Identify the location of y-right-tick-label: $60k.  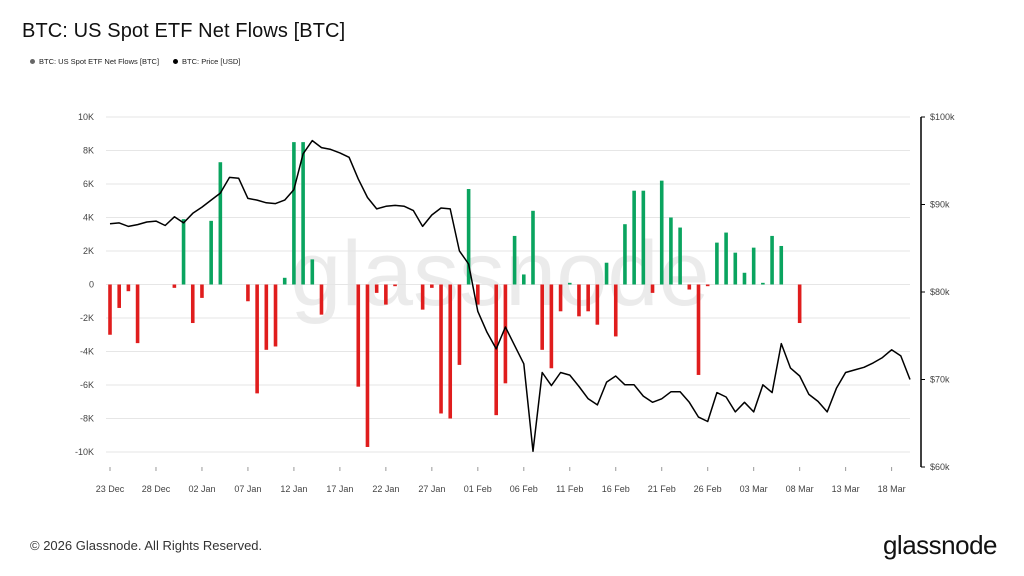
(940, 467).